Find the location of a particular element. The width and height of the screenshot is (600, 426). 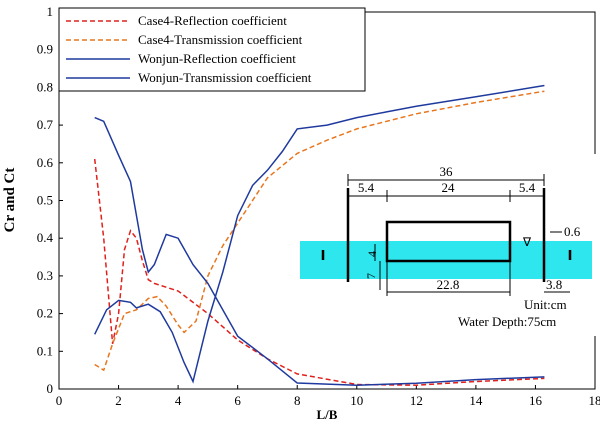

dim-height-label: 4 is located at coordinates (372, 254).